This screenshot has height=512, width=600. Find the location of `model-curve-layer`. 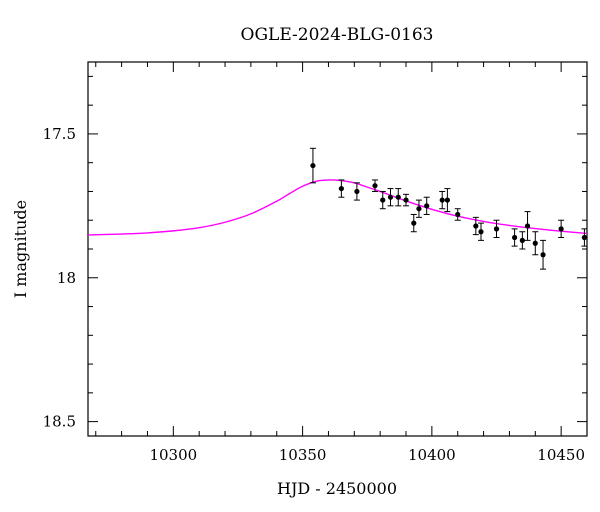

model-curve-layer is located at coordinates (337, 207).